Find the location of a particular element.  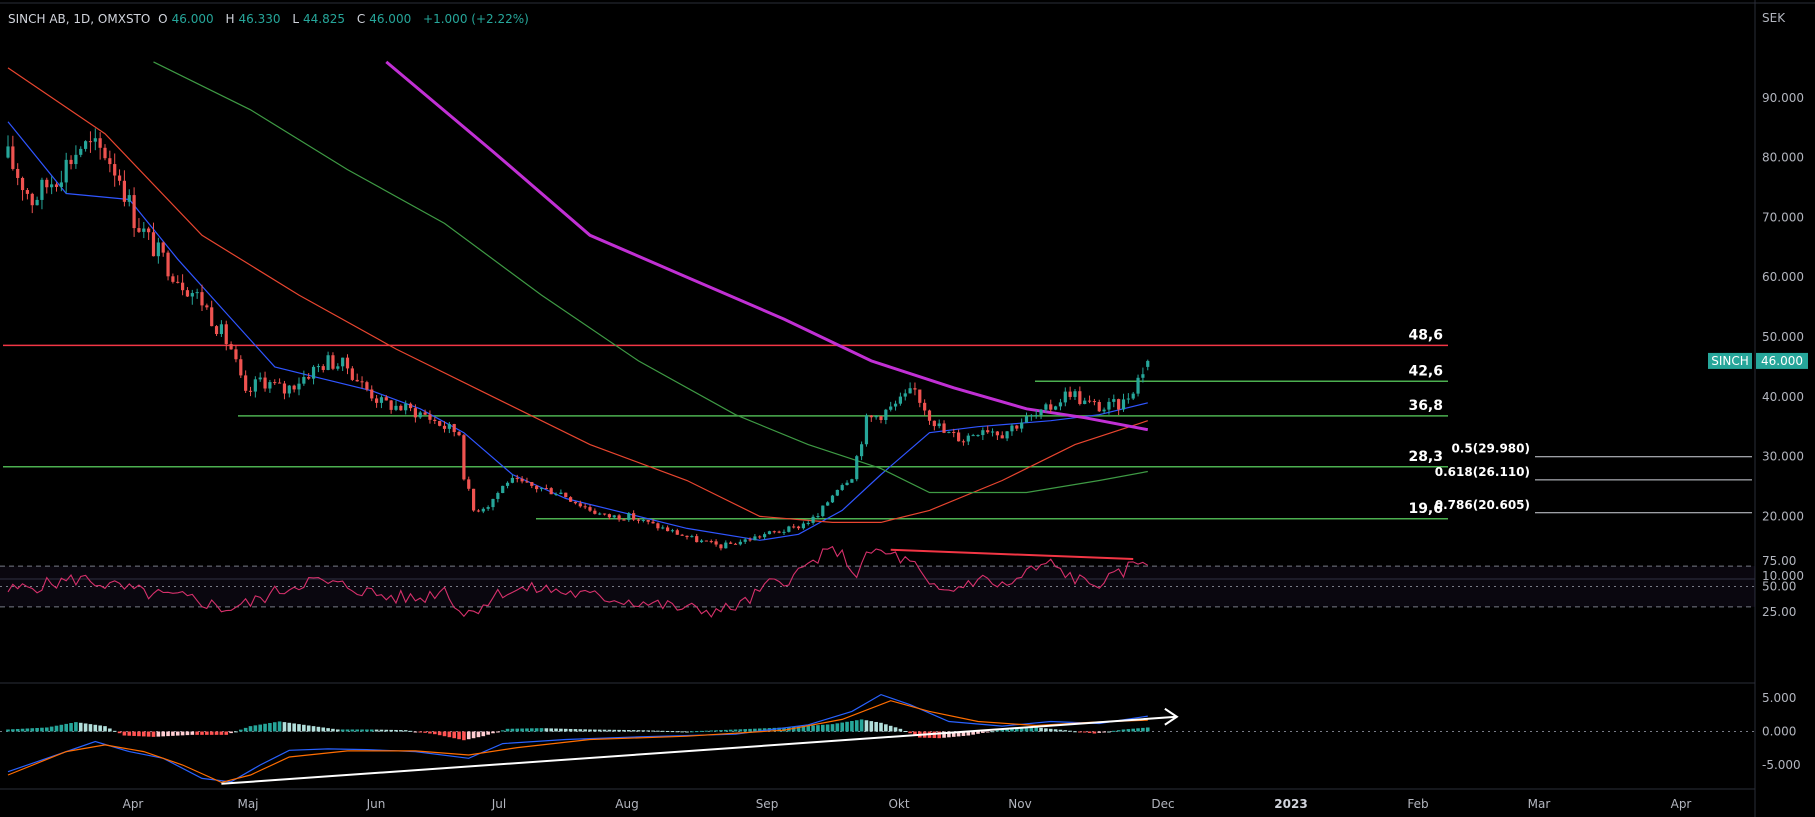

macd-line is located at coordinates (577, 738).